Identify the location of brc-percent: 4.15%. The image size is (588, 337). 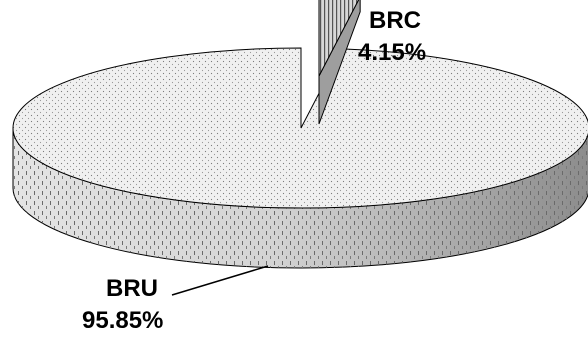
(392, 52).